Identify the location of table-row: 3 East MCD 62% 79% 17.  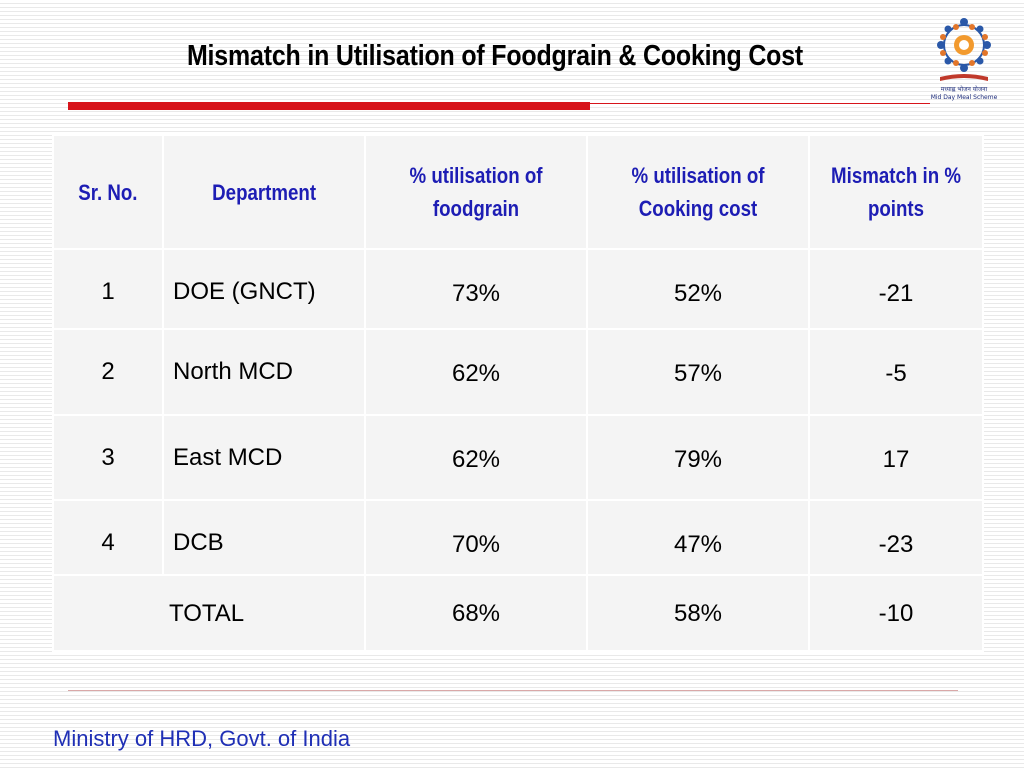
(518, 457).